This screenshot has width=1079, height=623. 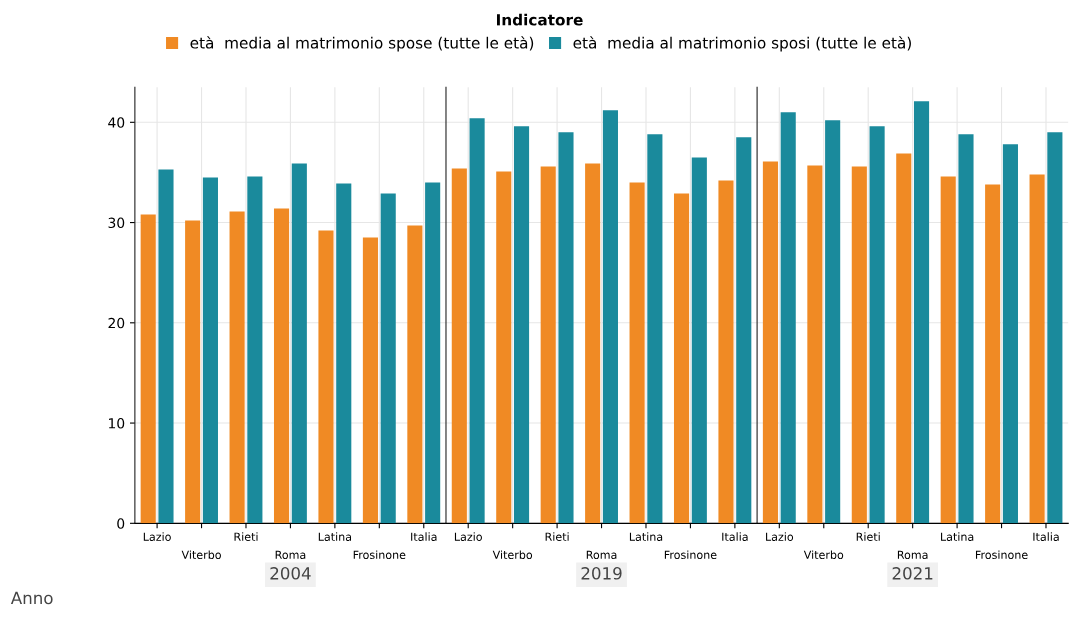 I want to click on y-tick-label: 20, so click(x=116, y=323).